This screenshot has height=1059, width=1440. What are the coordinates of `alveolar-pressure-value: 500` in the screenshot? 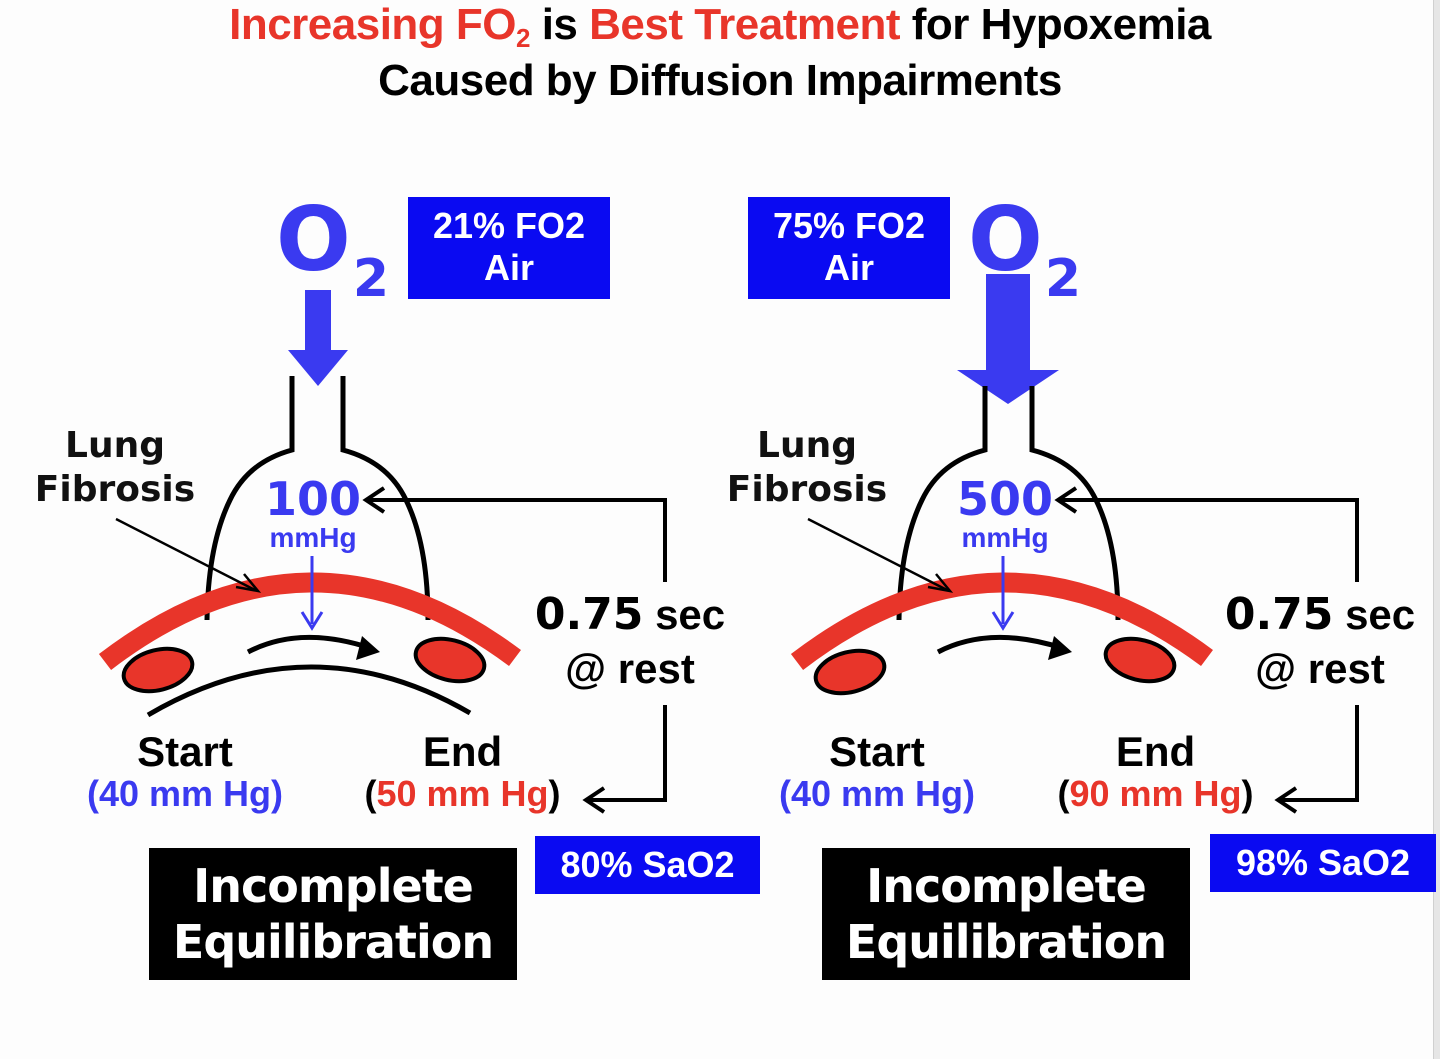 It's located at (1005, 499).